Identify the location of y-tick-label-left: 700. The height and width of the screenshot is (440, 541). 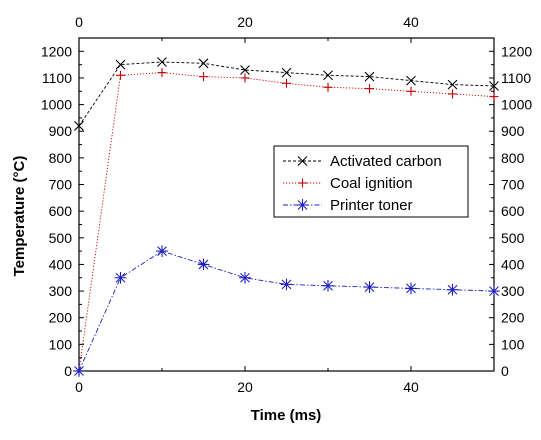
(61, 185).